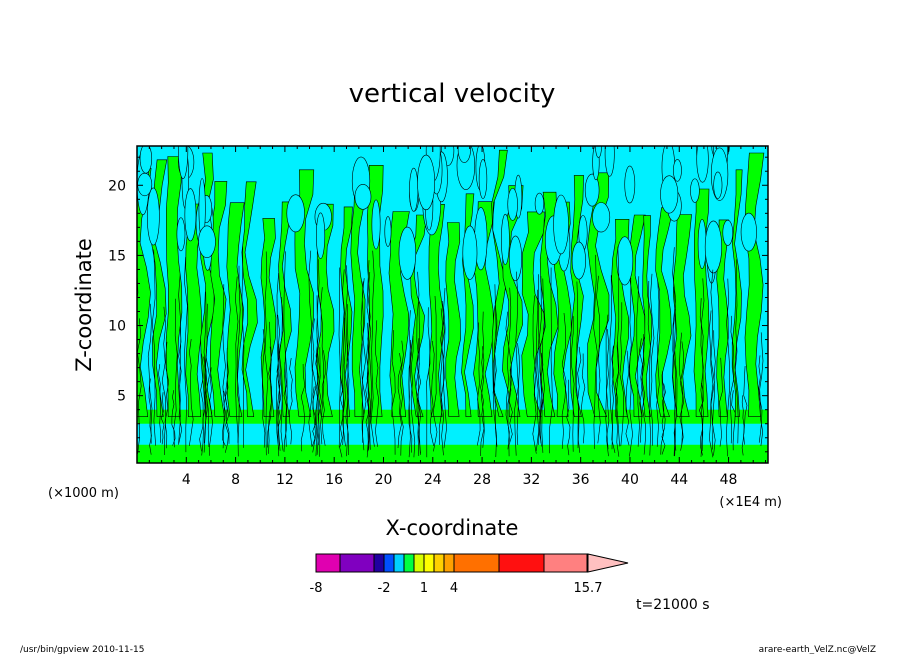 Image resolution: width=904 pixels, height=654 pixels. I want to click on x-tick-label: 44, so click(679, 480).